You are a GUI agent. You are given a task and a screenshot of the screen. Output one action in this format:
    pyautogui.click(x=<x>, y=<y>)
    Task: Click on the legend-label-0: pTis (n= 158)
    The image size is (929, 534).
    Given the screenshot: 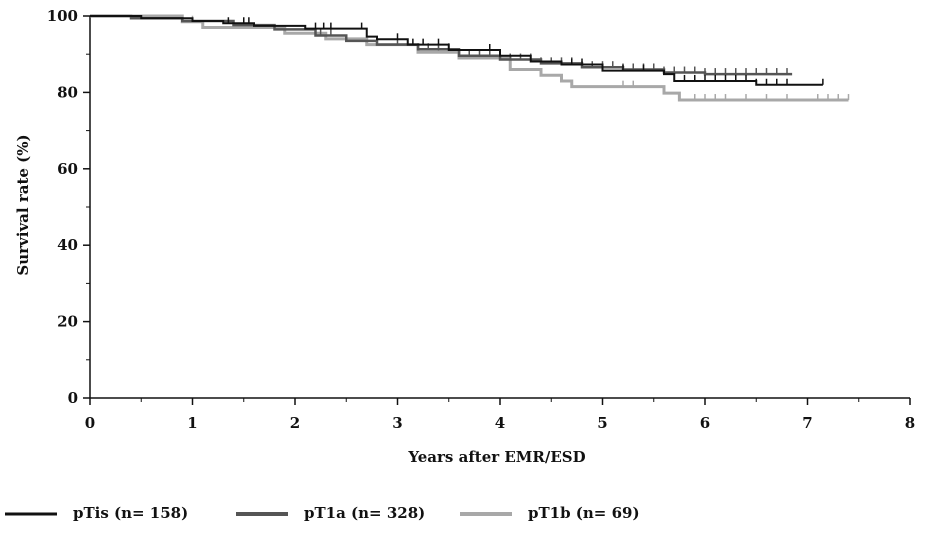 What is the action you would take?
    pyautogui.click(x=130, y=513)
    